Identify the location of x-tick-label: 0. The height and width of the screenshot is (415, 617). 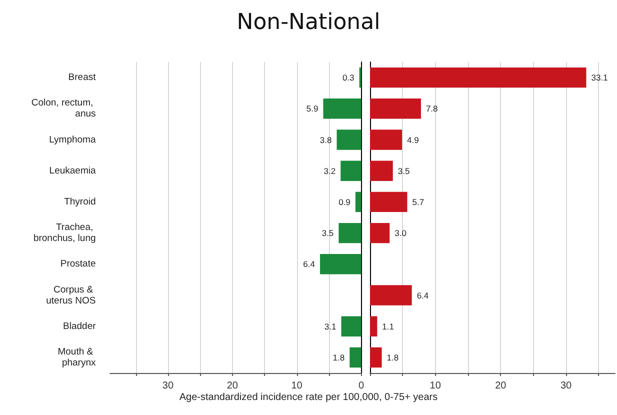
(361, 386).